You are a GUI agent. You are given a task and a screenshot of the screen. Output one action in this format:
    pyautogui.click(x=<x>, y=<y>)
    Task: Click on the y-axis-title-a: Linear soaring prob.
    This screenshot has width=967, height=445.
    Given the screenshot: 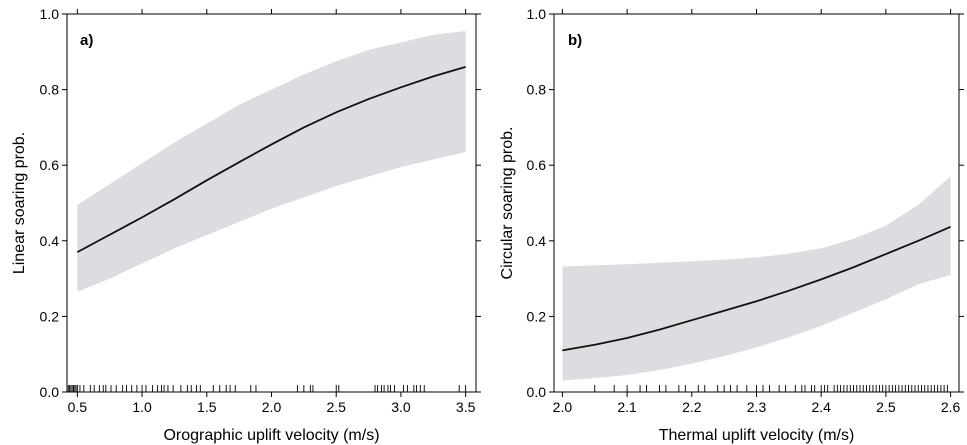 What is the action you would take?
    pyautogui.click(x=19, y=203)
    